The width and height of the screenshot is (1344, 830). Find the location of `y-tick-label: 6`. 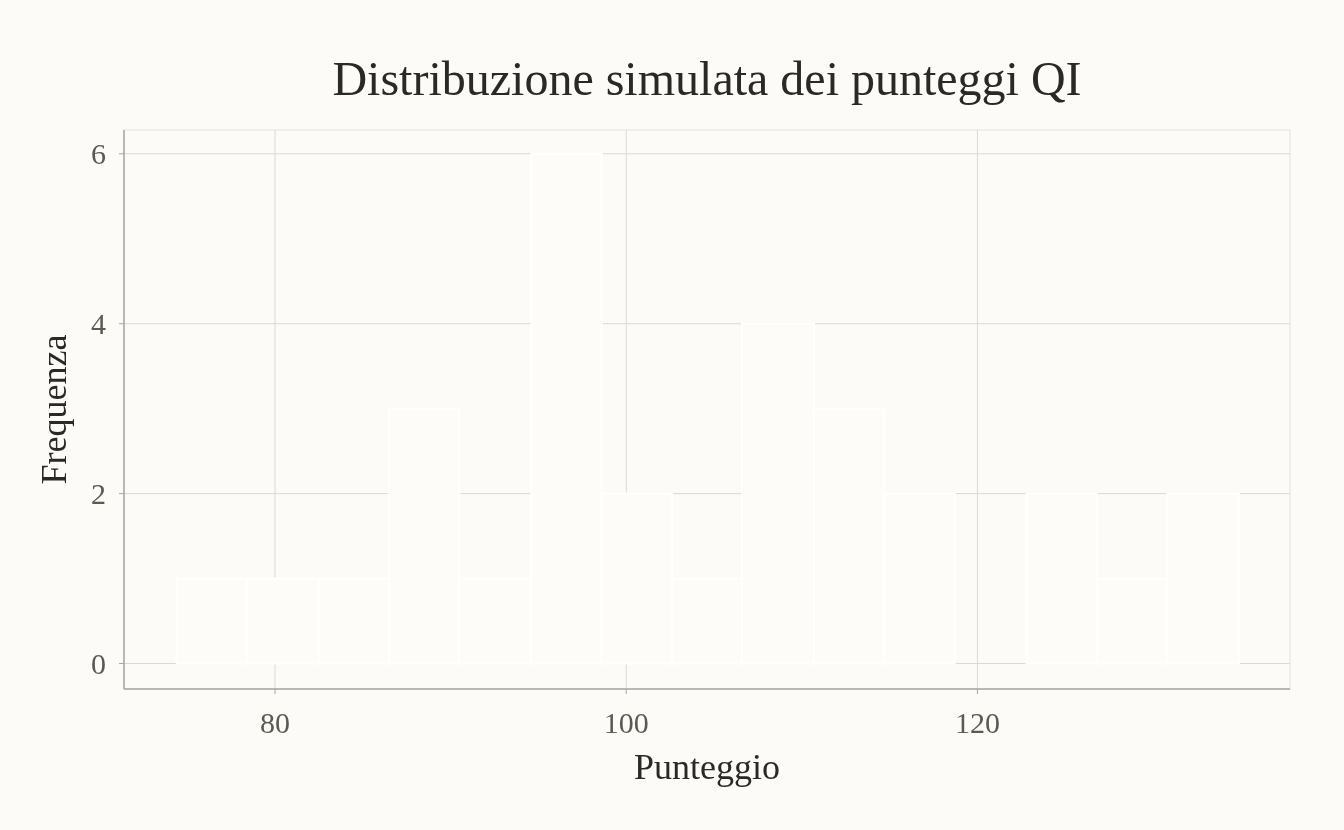

y-tick-label: 6 is located at coordinates (98, 154).